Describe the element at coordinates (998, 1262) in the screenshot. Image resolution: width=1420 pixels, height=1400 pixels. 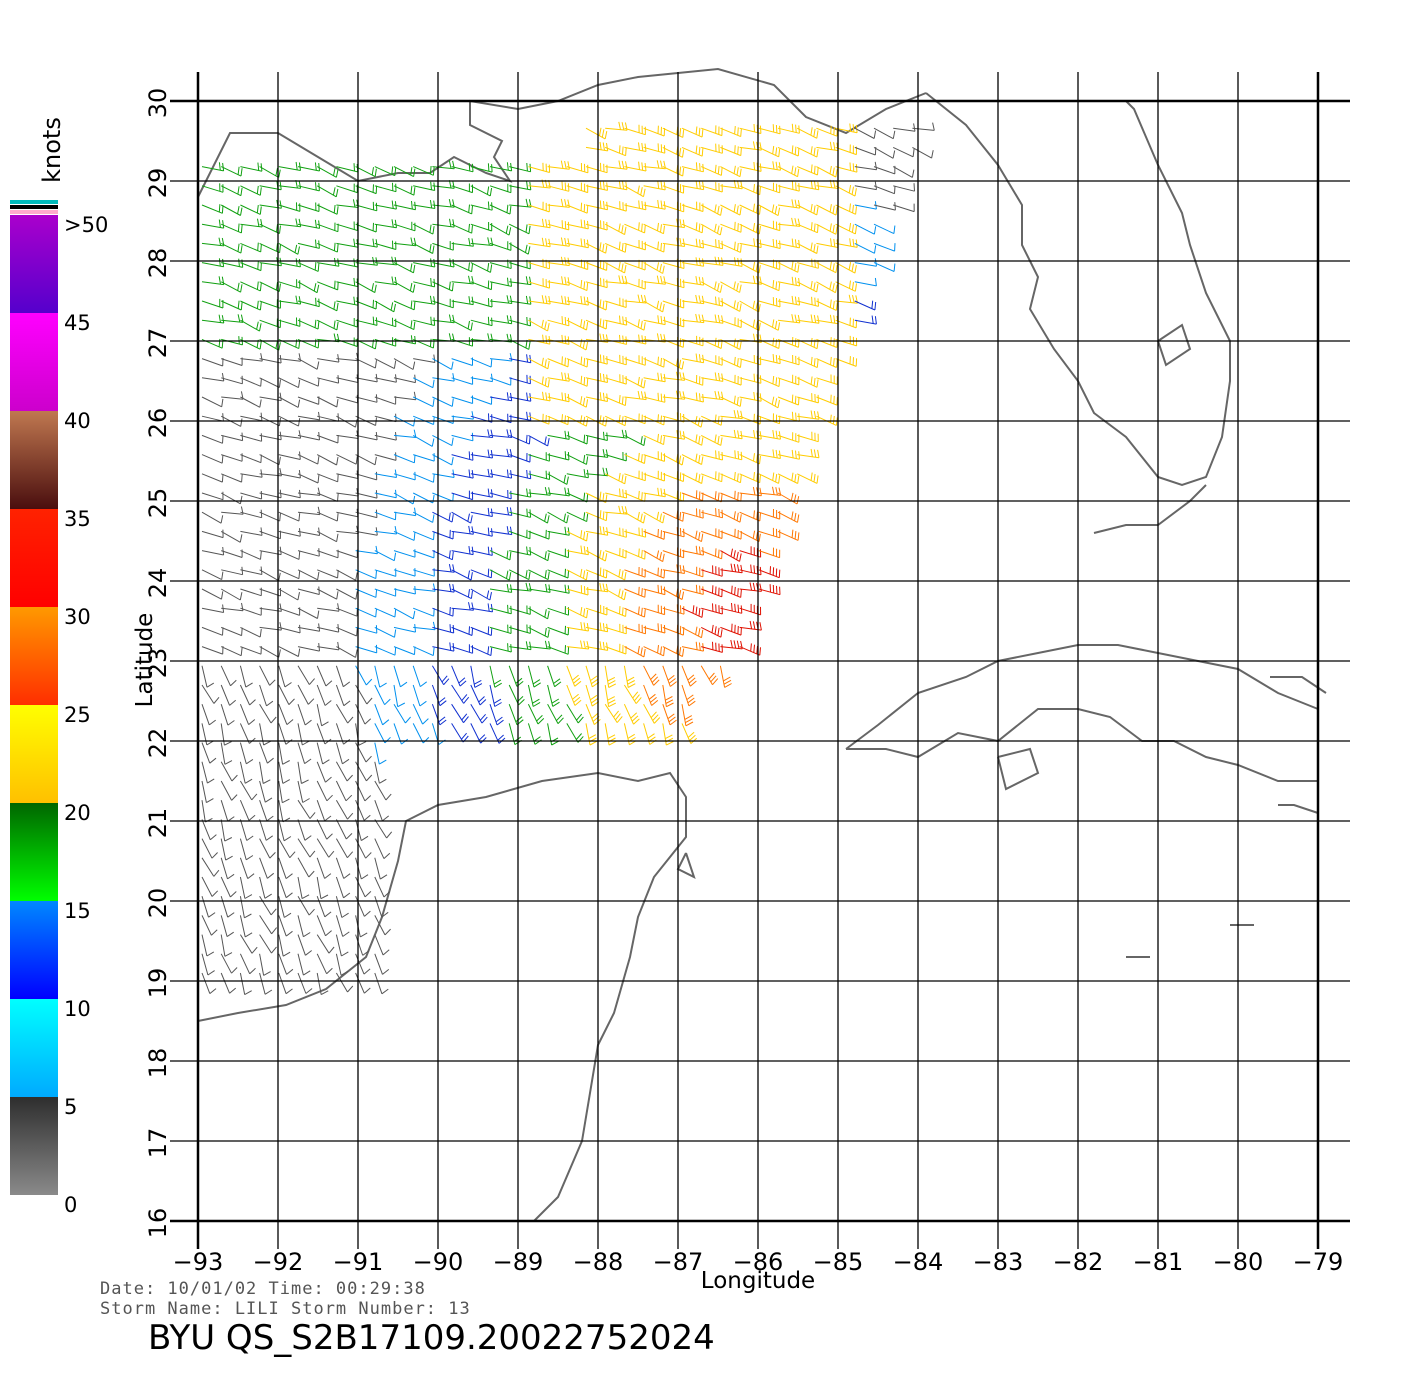
I see `lon-tick-label: −83` at that location.